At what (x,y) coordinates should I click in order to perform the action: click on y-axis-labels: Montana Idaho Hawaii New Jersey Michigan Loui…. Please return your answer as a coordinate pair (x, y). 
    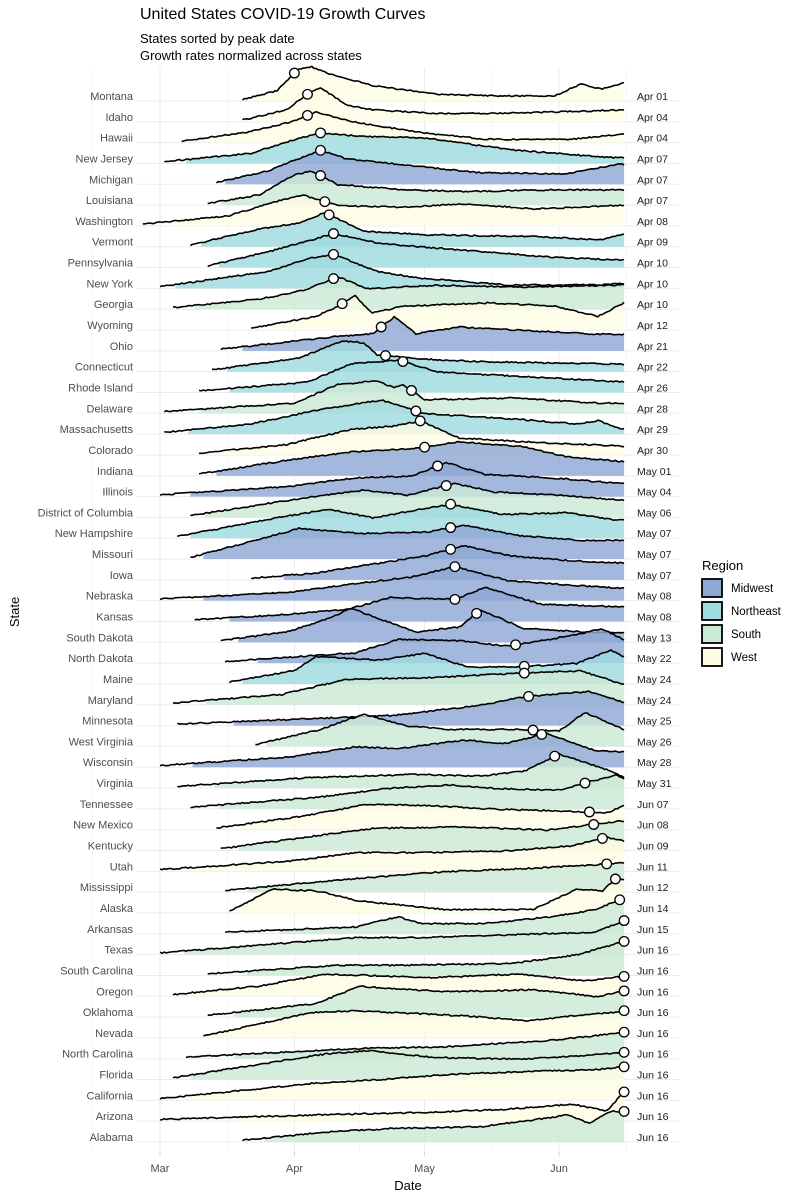
    Looking at the image, I should click on (86, 617).